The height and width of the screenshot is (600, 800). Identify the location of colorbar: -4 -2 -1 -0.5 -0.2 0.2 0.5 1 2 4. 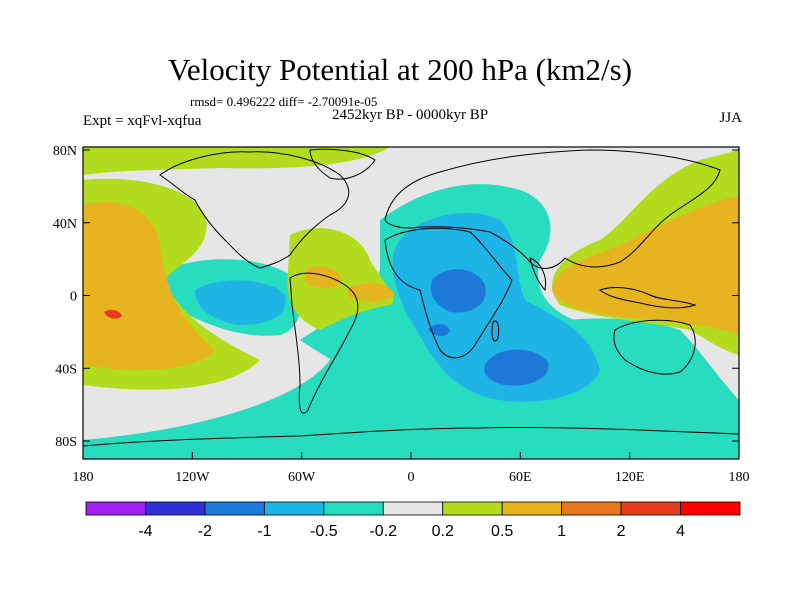
(413, 520).